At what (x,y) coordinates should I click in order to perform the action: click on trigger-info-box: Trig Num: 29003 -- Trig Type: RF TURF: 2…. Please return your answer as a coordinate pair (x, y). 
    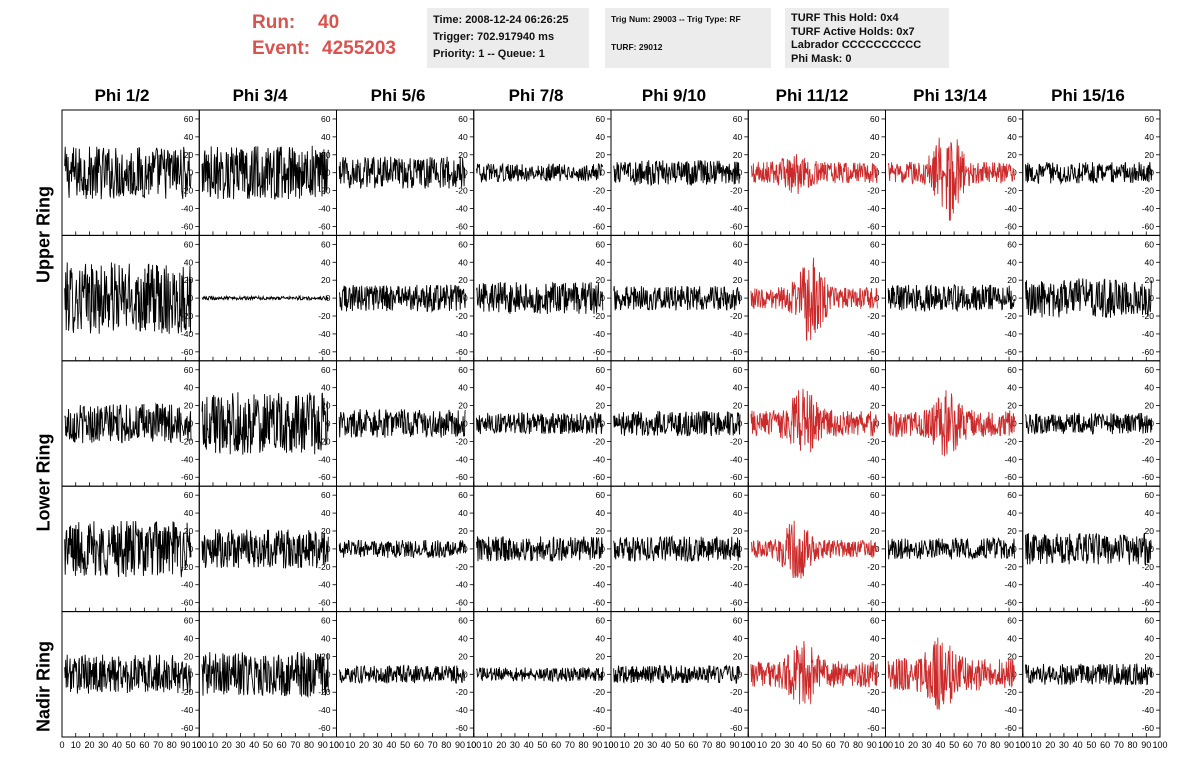
    Looking at the image, I should click on (688, 38).